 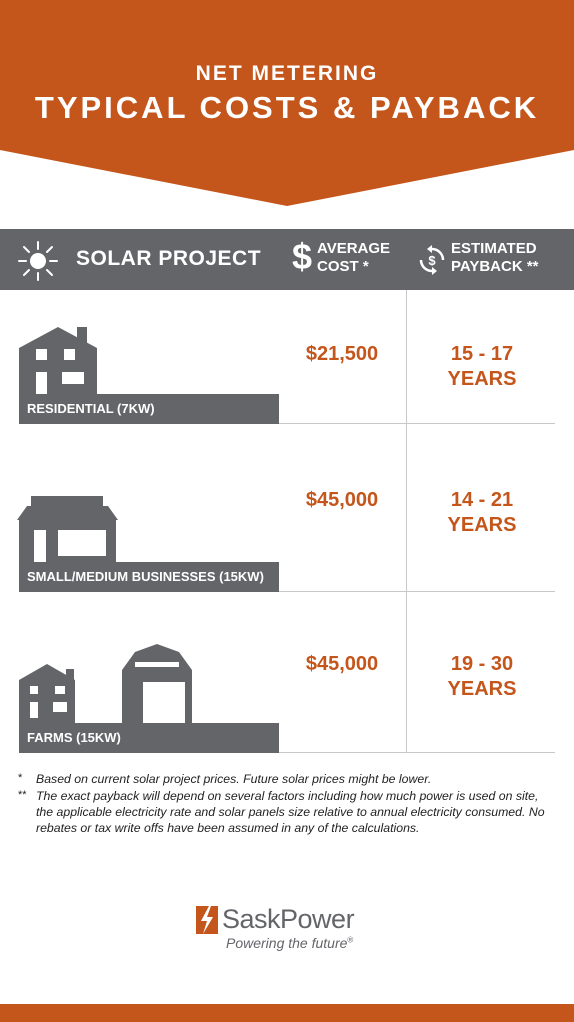 What do you see at coordinates (342, 354) in the screenshot?
I see `average-cost-value: $21,500` at bounding box center [342, 354].